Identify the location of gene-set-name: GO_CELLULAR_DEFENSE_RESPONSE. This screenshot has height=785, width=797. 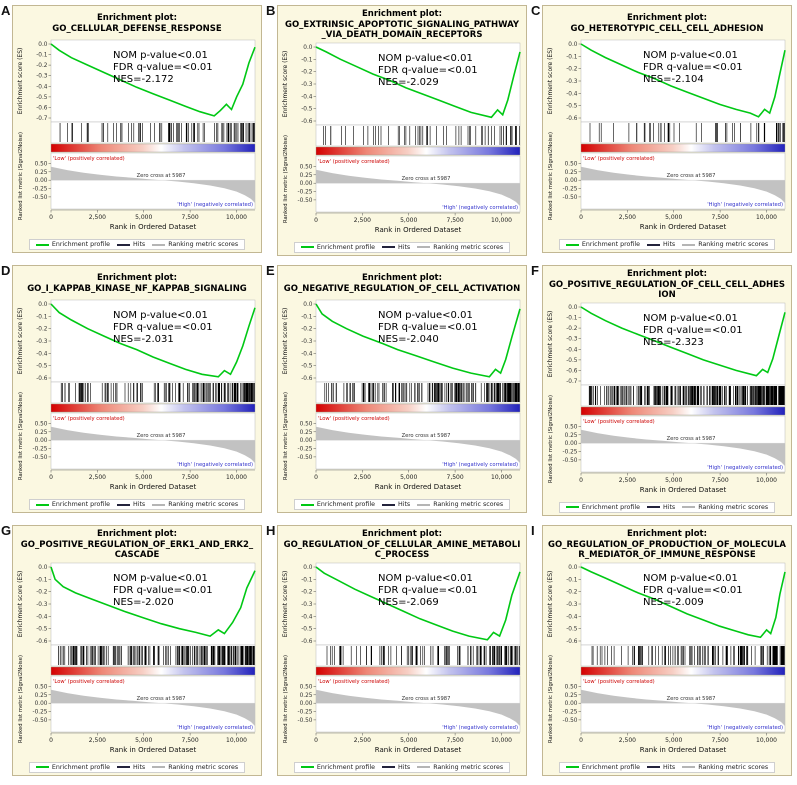
(137, 28).